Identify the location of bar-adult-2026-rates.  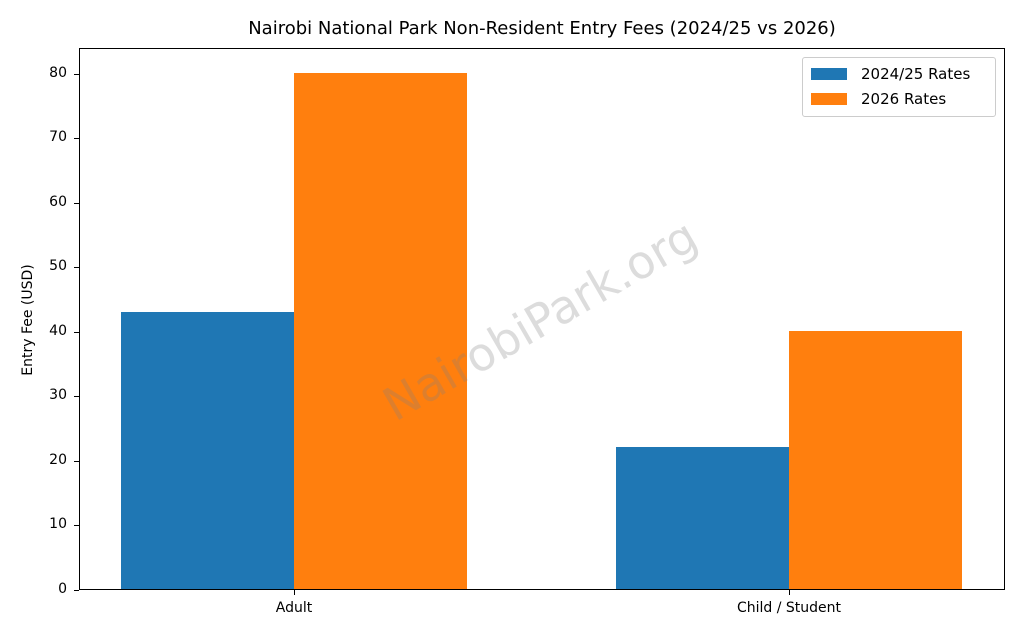
(380, 330).